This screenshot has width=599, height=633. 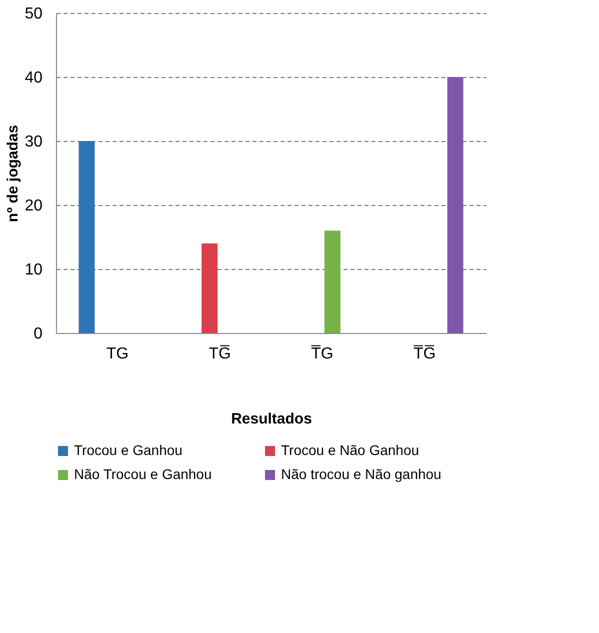 What do you see at coordinates (143, 474) in the screenshot?
I see `legend-label: Não Trocou e Ganhou` at bounding box center [143, 474].